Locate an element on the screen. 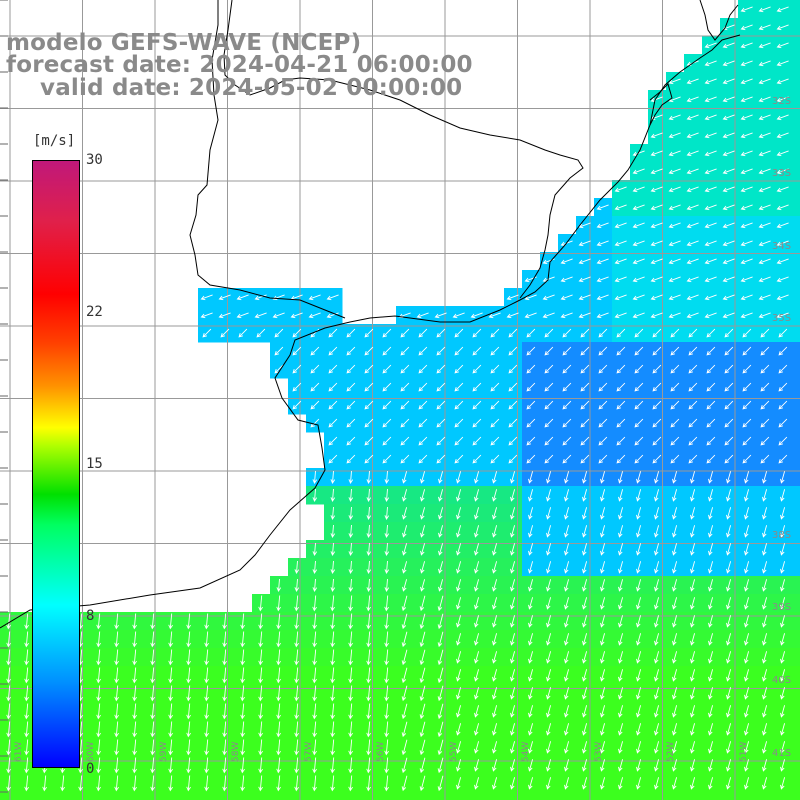 The height and width of the screenshot is (800, 800). colorbar-tick-15: 15 is located at coordinates (94, 464).